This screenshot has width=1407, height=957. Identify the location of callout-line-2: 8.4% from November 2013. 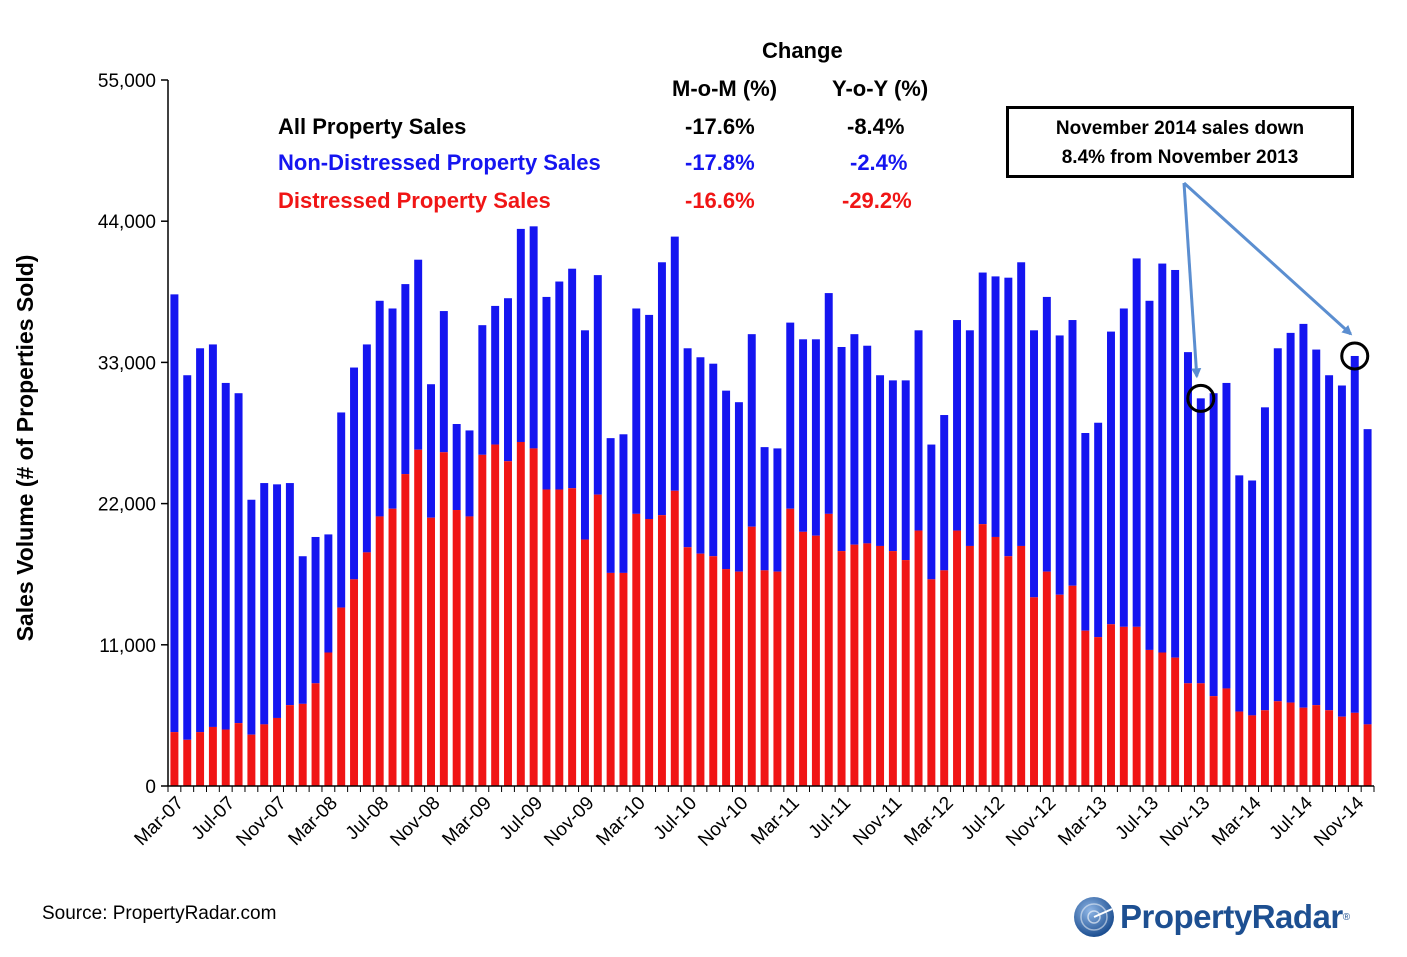
(1180, 157).